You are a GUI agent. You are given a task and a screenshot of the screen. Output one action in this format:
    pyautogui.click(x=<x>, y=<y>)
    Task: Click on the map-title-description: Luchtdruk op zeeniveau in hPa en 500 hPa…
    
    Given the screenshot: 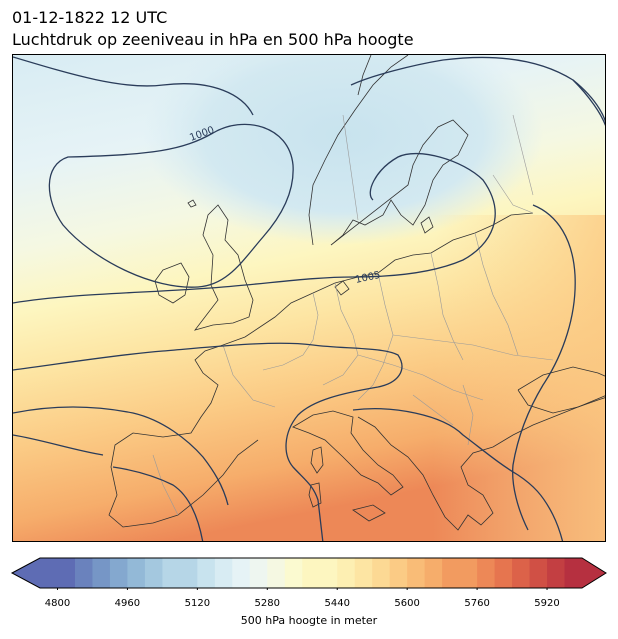 What is the action you would take?
    pyautogui.click(x=213, y=39)
    